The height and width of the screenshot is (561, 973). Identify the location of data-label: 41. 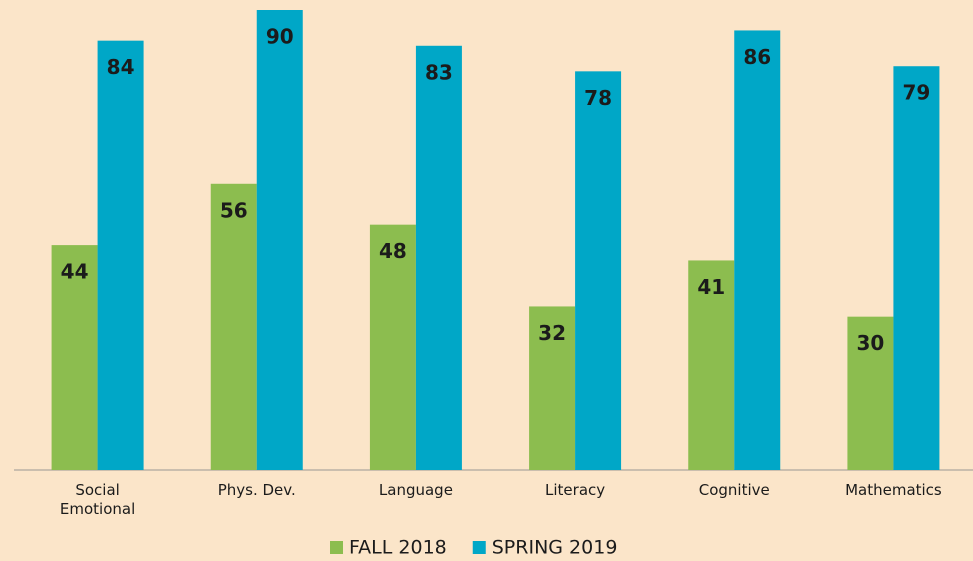
(711, 287).